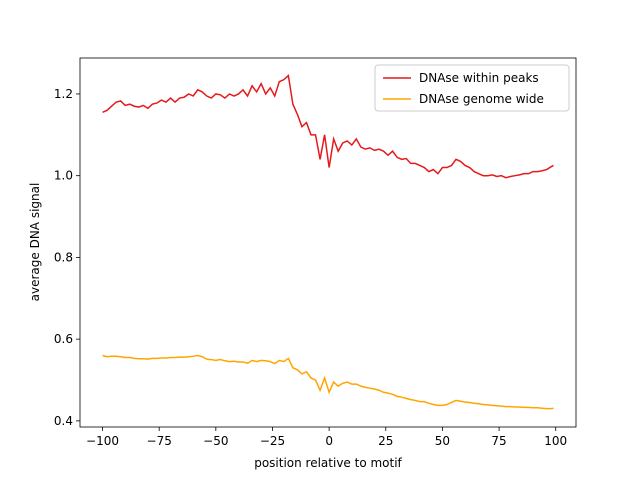  What do you see at coordinates (63, 176) in the screenshot?
I see `y-tick-label: 1.0` at bounding box center [63, 176].